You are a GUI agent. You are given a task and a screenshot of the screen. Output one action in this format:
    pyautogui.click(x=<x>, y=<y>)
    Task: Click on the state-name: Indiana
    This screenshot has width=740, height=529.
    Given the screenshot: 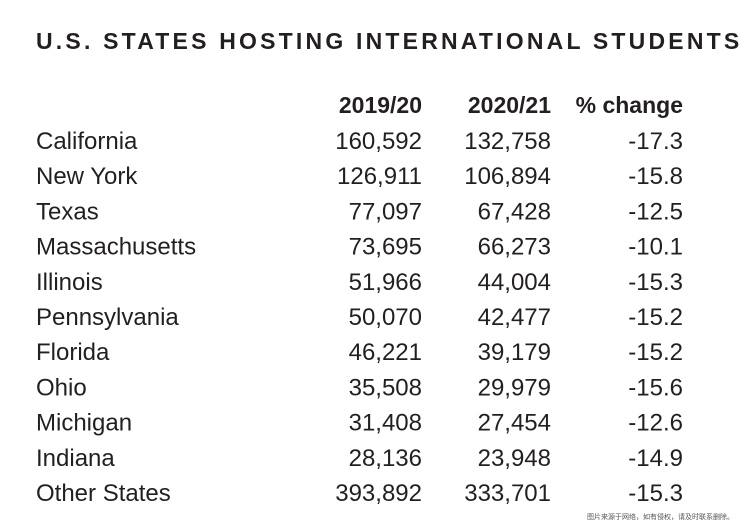 What is the action you would take?
    pyautogui.click(x=75, y=458)
    